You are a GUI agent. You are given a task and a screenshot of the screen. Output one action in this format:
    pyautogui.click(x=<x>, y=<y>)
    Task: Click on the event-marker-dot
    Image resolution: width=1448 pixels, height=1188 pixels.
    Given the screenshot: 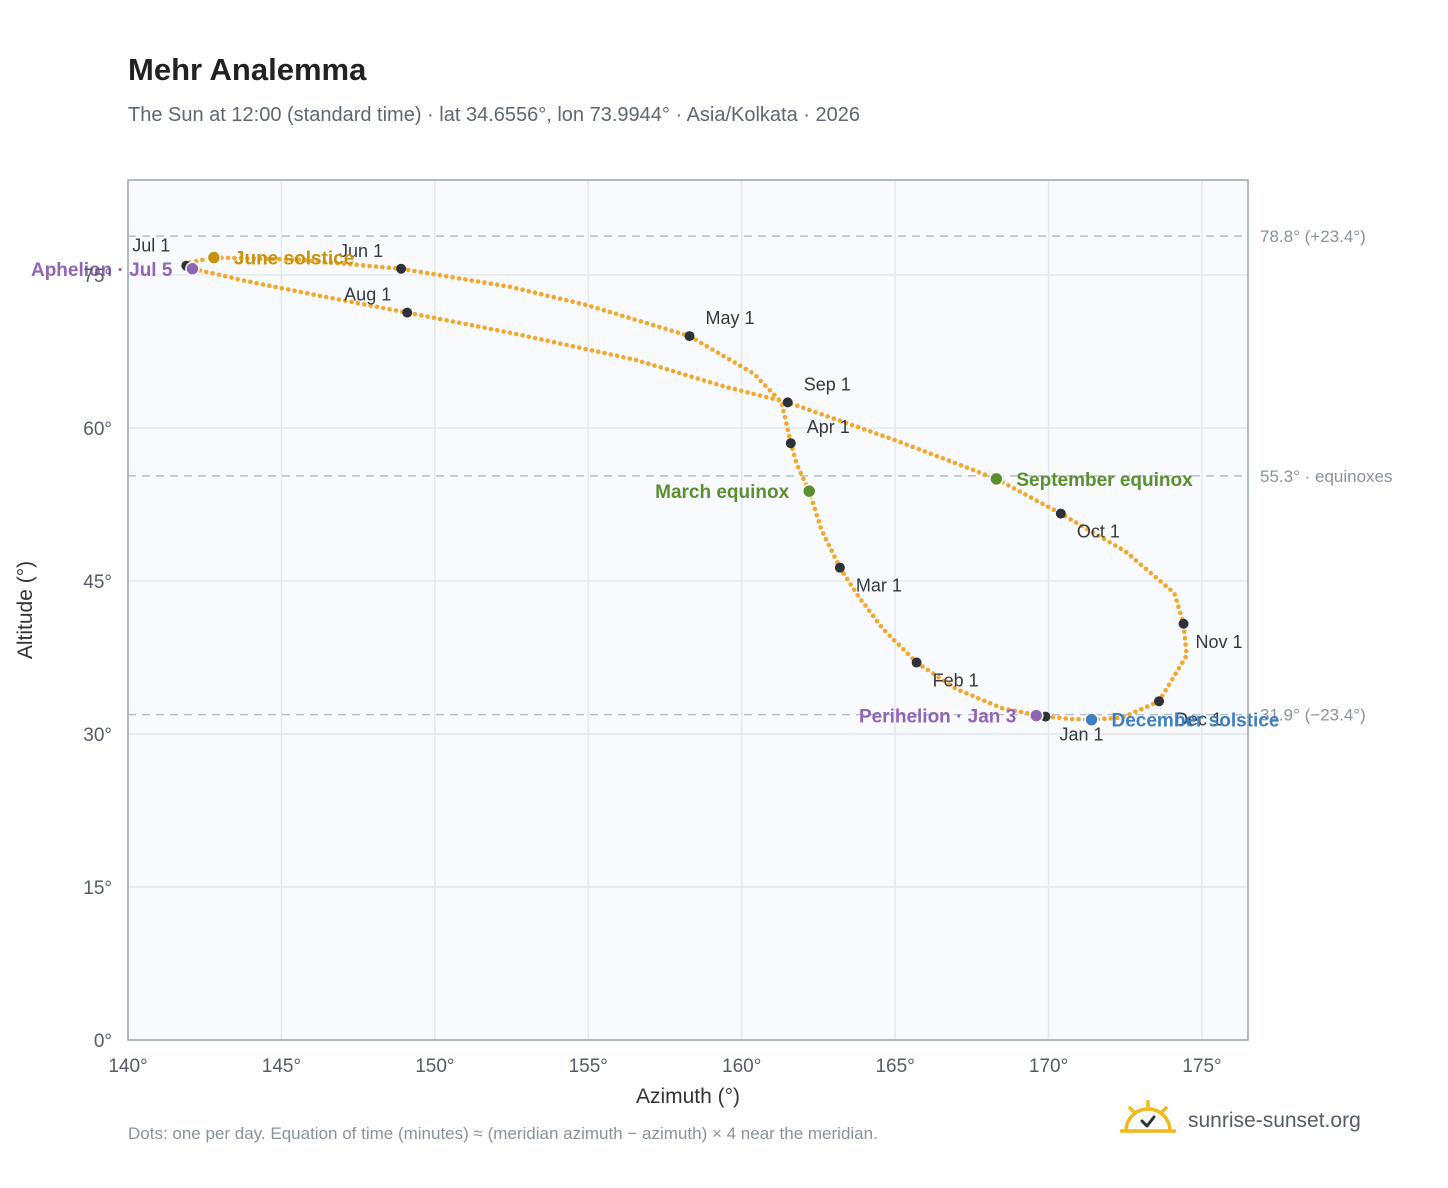 What is the action you would take?
    pyautogui.click(x=1036, y=715)
    